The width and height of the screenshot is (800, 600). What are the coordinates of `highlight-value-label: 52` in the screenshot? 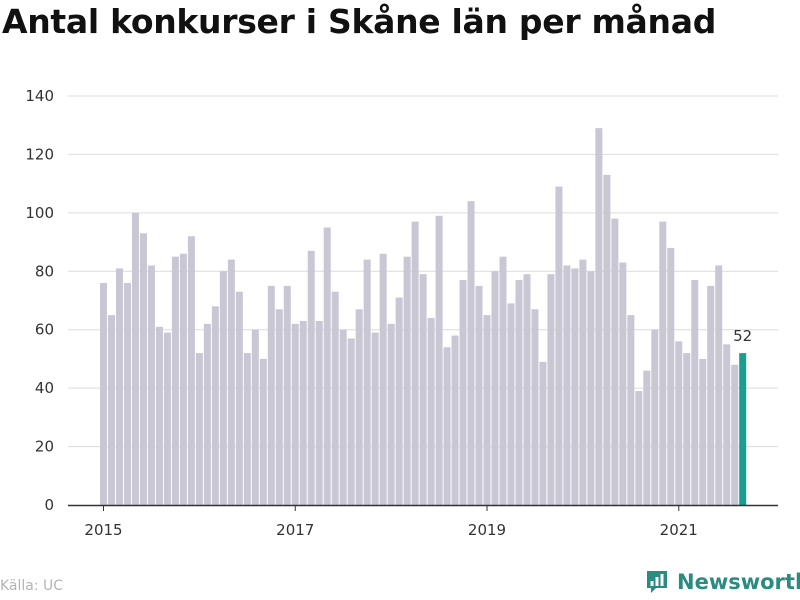 It's located at (742, 336).